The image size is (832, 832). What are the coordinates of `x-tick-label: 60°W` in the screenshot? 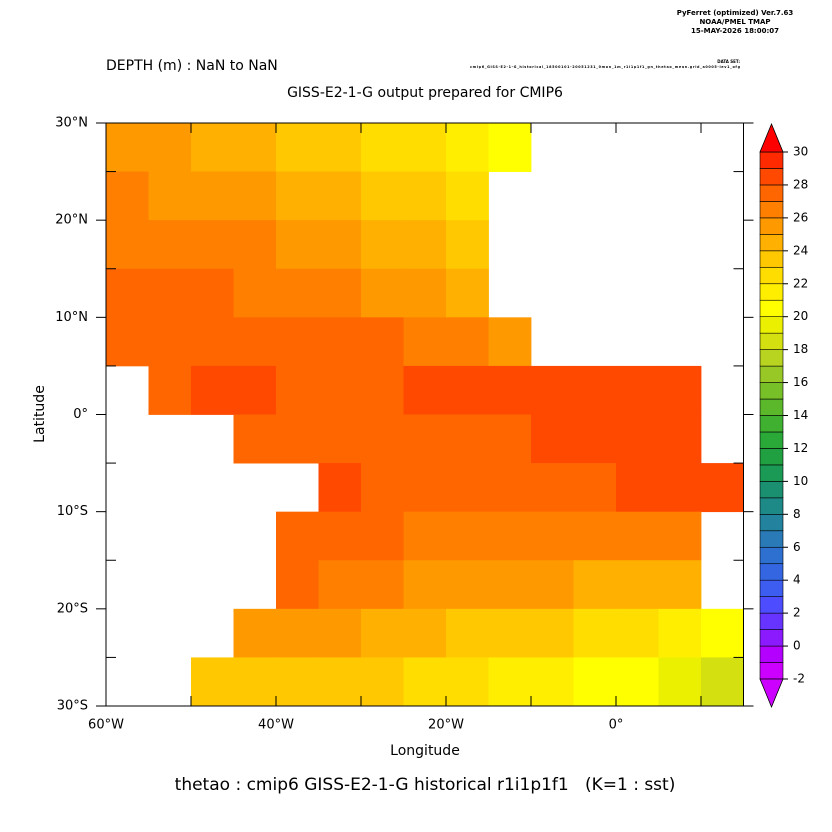 It's located at (106, 725).